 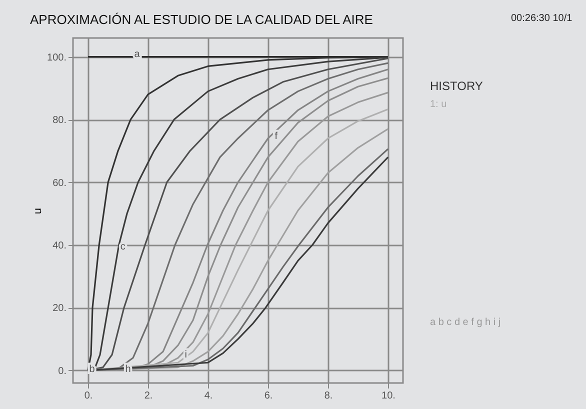 What do you see at coordinates (389, 396) in the screenshot?
I see `x-tick-label: 10.` at bounding box center [389, 396].